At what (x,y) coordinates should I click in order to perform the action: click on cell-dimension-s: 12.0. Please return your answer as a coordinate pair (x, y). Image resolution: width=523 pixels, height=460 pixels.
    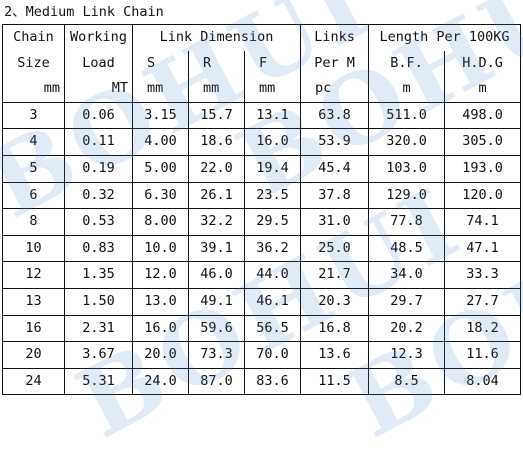
    Looking at the image, I should click on (160, 275).